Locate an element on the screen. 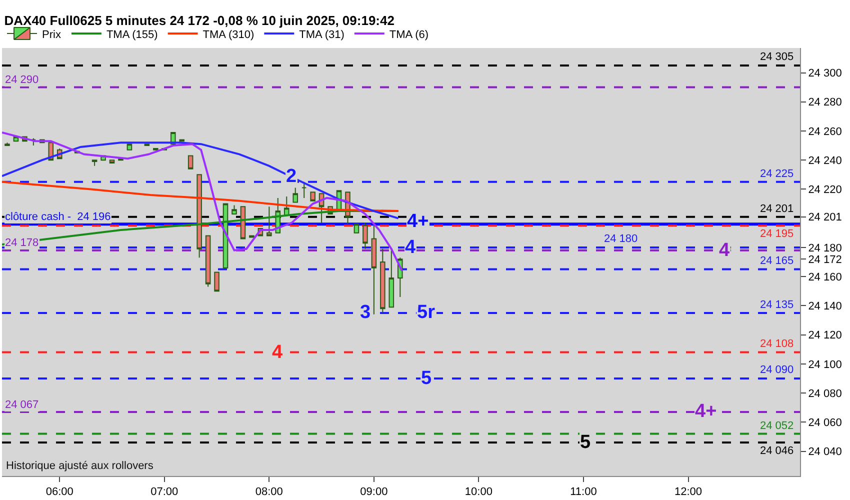 This screenshot has height=500, width=850. ref-line-label: 24 108 is located at coordinates (777, 344).